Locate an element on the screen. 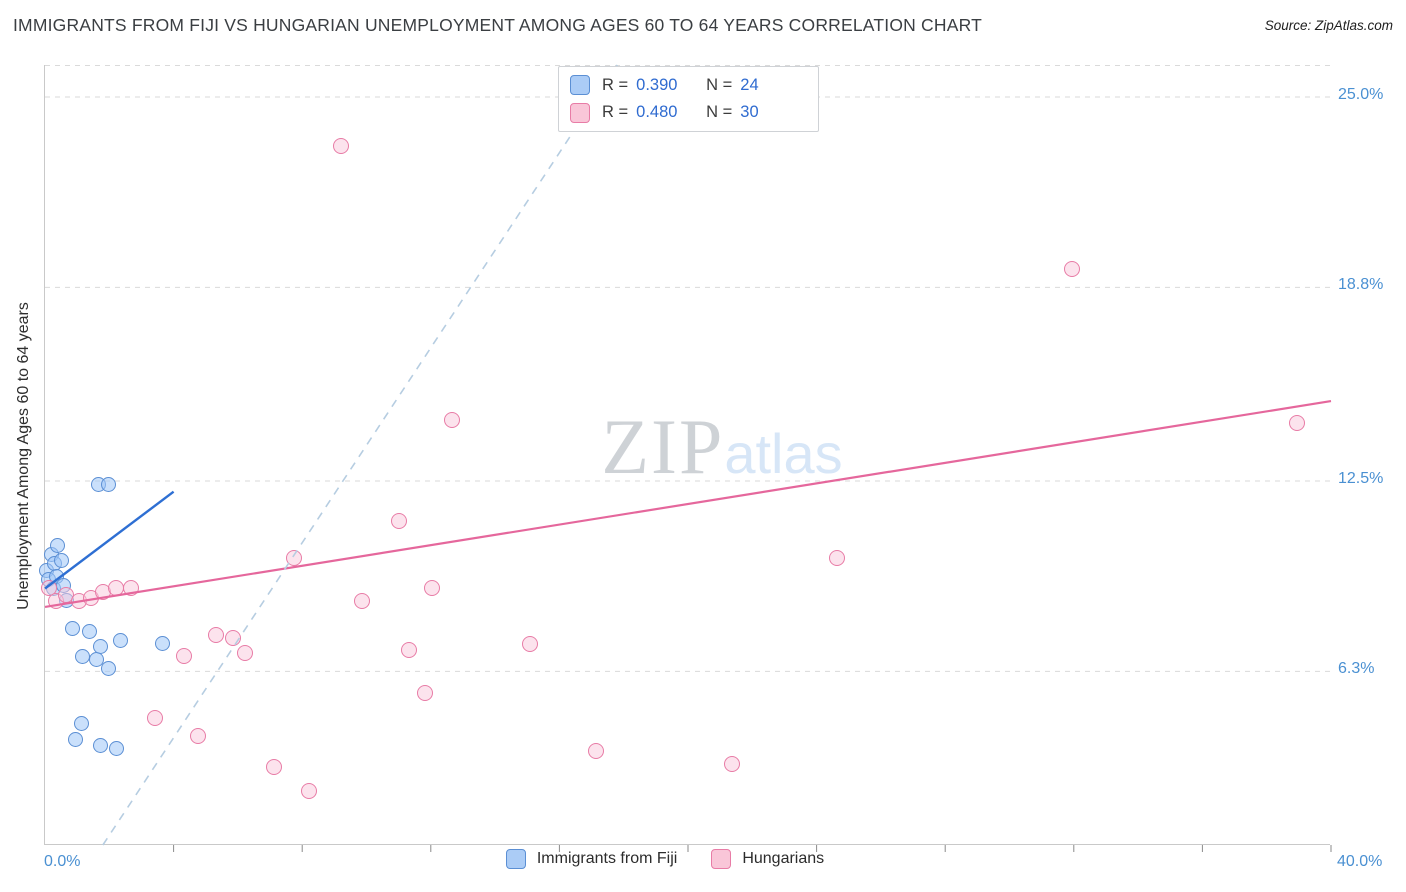 Image resolution: width=1406 pixels, height=892 pixels. y-tick-label: 25.0% is located at coordinates (1361, 94).